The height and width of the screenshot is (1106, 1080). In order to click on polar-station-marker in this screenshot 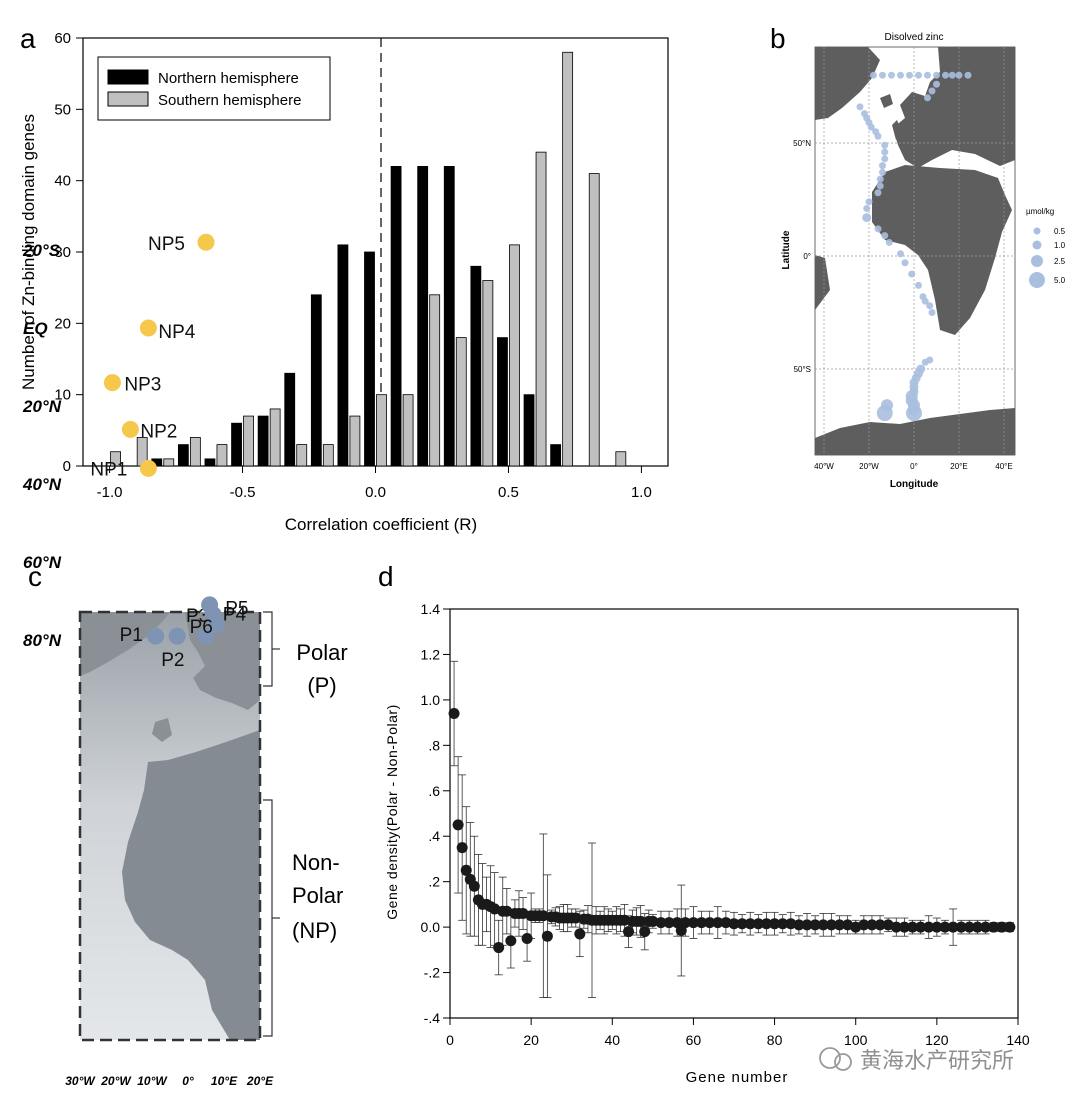, I will do `click(210, 605)`.